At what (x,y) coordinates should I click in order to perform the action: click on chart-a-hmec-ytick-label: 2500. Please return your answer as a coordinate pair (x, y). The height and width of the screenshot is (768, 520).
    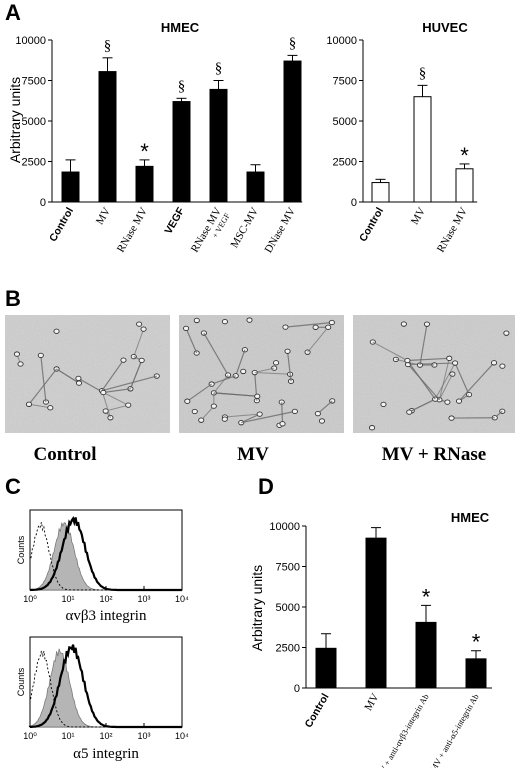
    Looking at the image, I should click on (34, 163).